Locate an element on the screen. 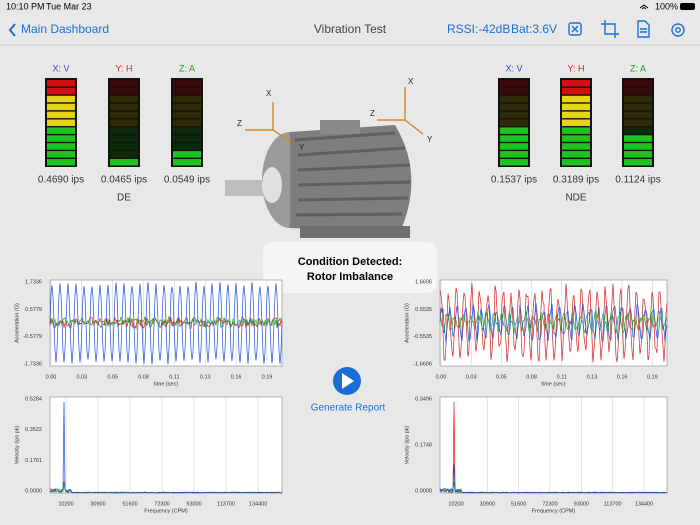  status-time: 10:10 PM is located at coordinates (25, 6).